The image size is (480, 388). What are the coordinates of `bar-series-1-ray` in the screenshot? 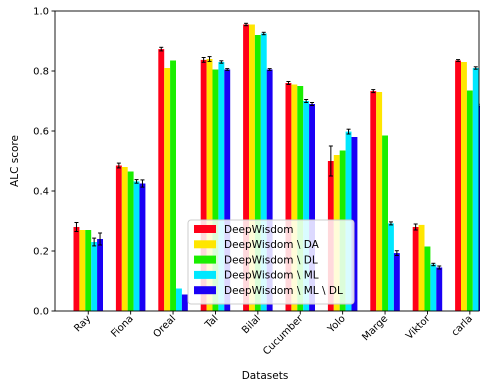 It's located at (77, 269).